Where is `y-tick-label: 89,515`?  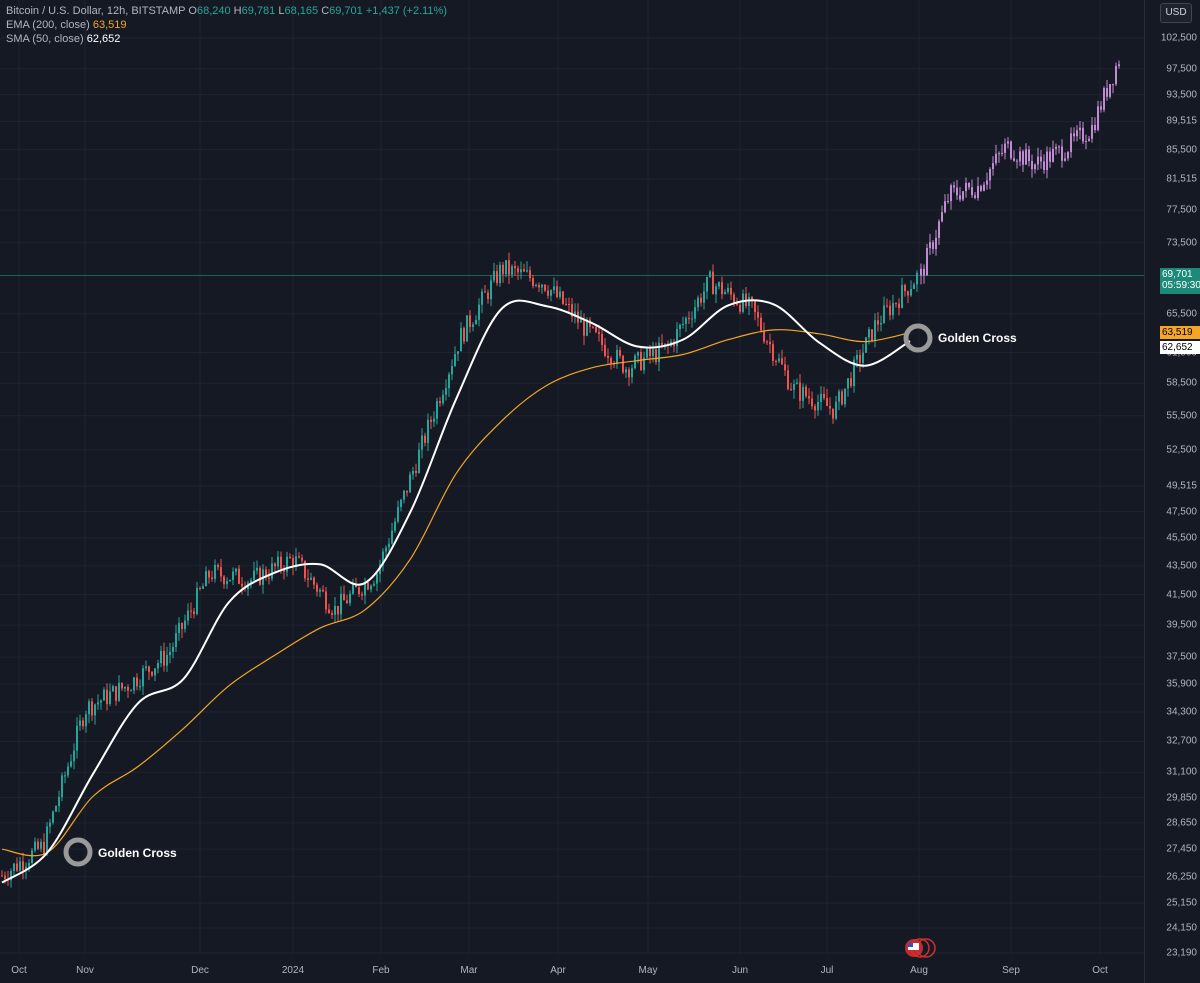 y-tick-label: 89,515 is located at coordinates (1181, 121).